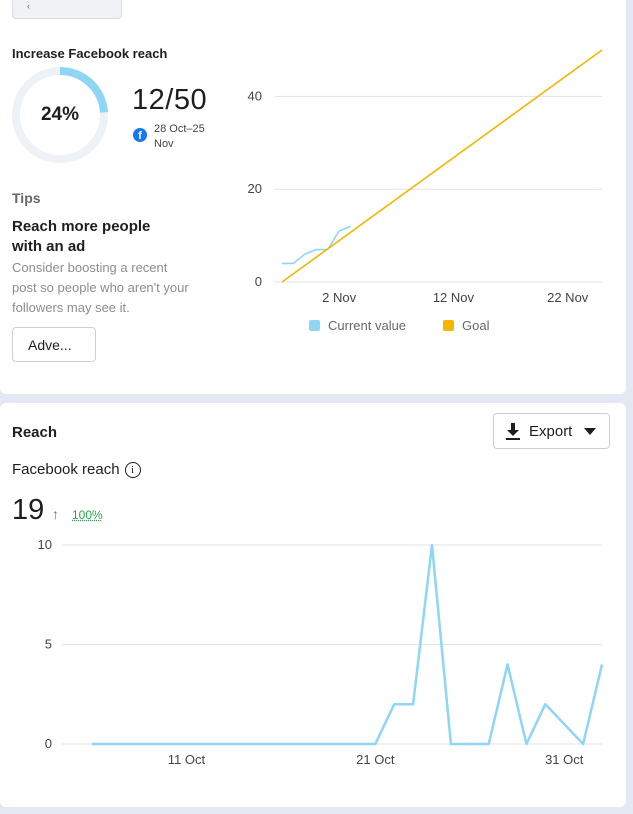 This screenshot has height=814, width=633. Describe the element at coordinates (132, 470) in the screenshot. I see `info-icon: i` at that location.